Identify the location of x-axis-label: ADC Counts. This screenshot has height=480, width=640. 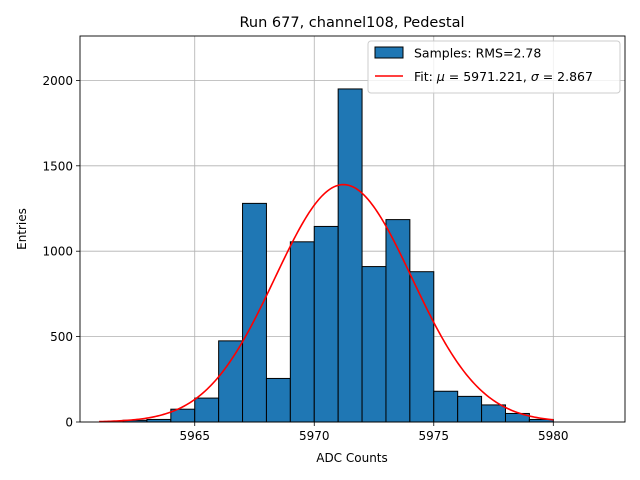
(352, 458).